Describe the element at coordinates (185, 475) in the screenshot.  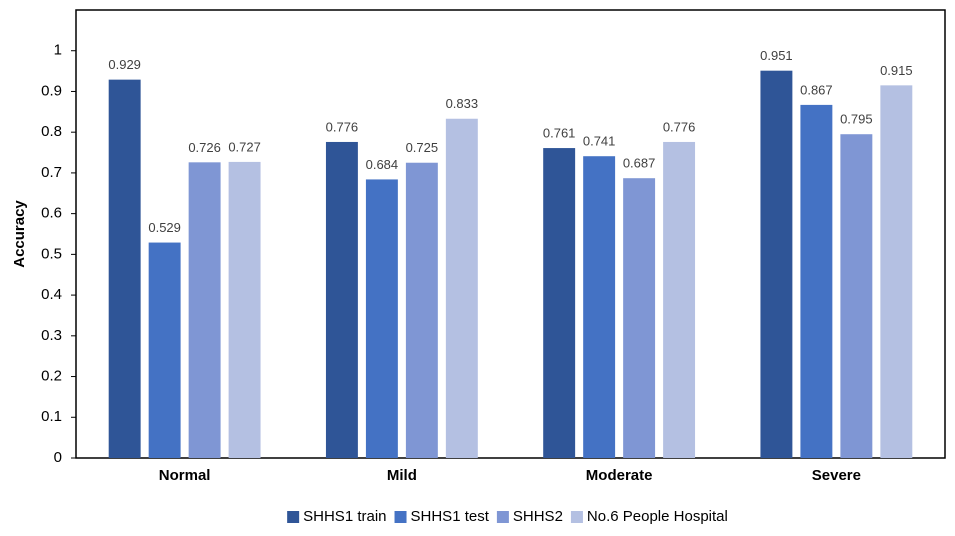
I see `x-tick-label: Normal` at that location.